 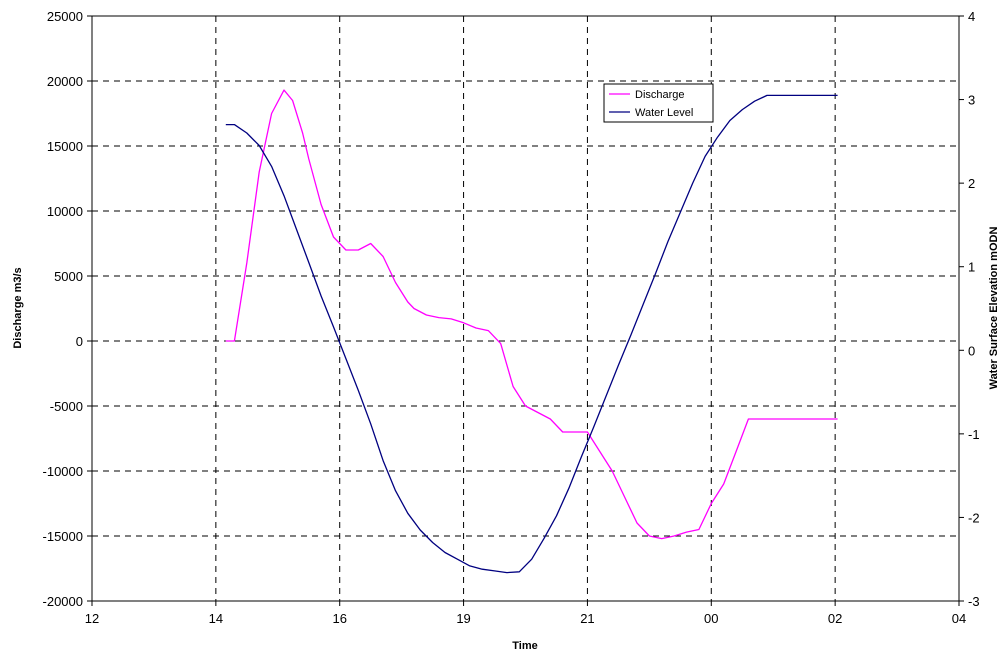 What do you see at coordinates (63, 536) in the screenshot?
I see `y-tick-label: -15000` at bounding box center [63, 536].